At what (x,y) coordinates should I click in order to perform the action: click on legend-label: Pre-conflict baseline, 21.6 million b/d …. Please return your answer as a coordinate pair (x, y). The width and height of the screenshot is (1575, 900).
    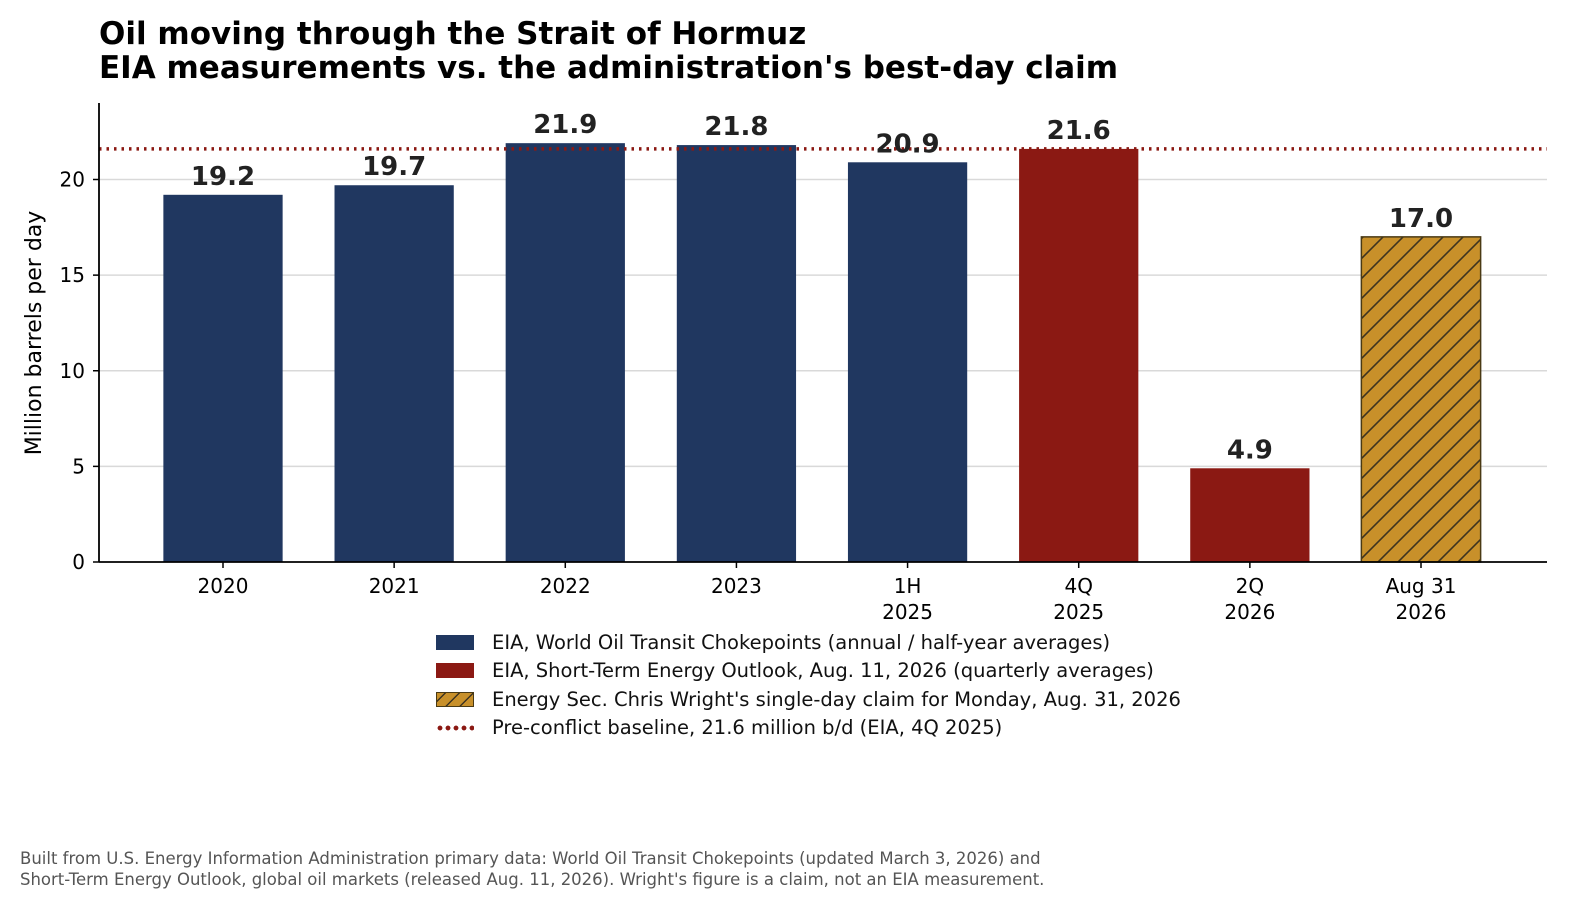
    Looking at the image, I should click on (747, 728).